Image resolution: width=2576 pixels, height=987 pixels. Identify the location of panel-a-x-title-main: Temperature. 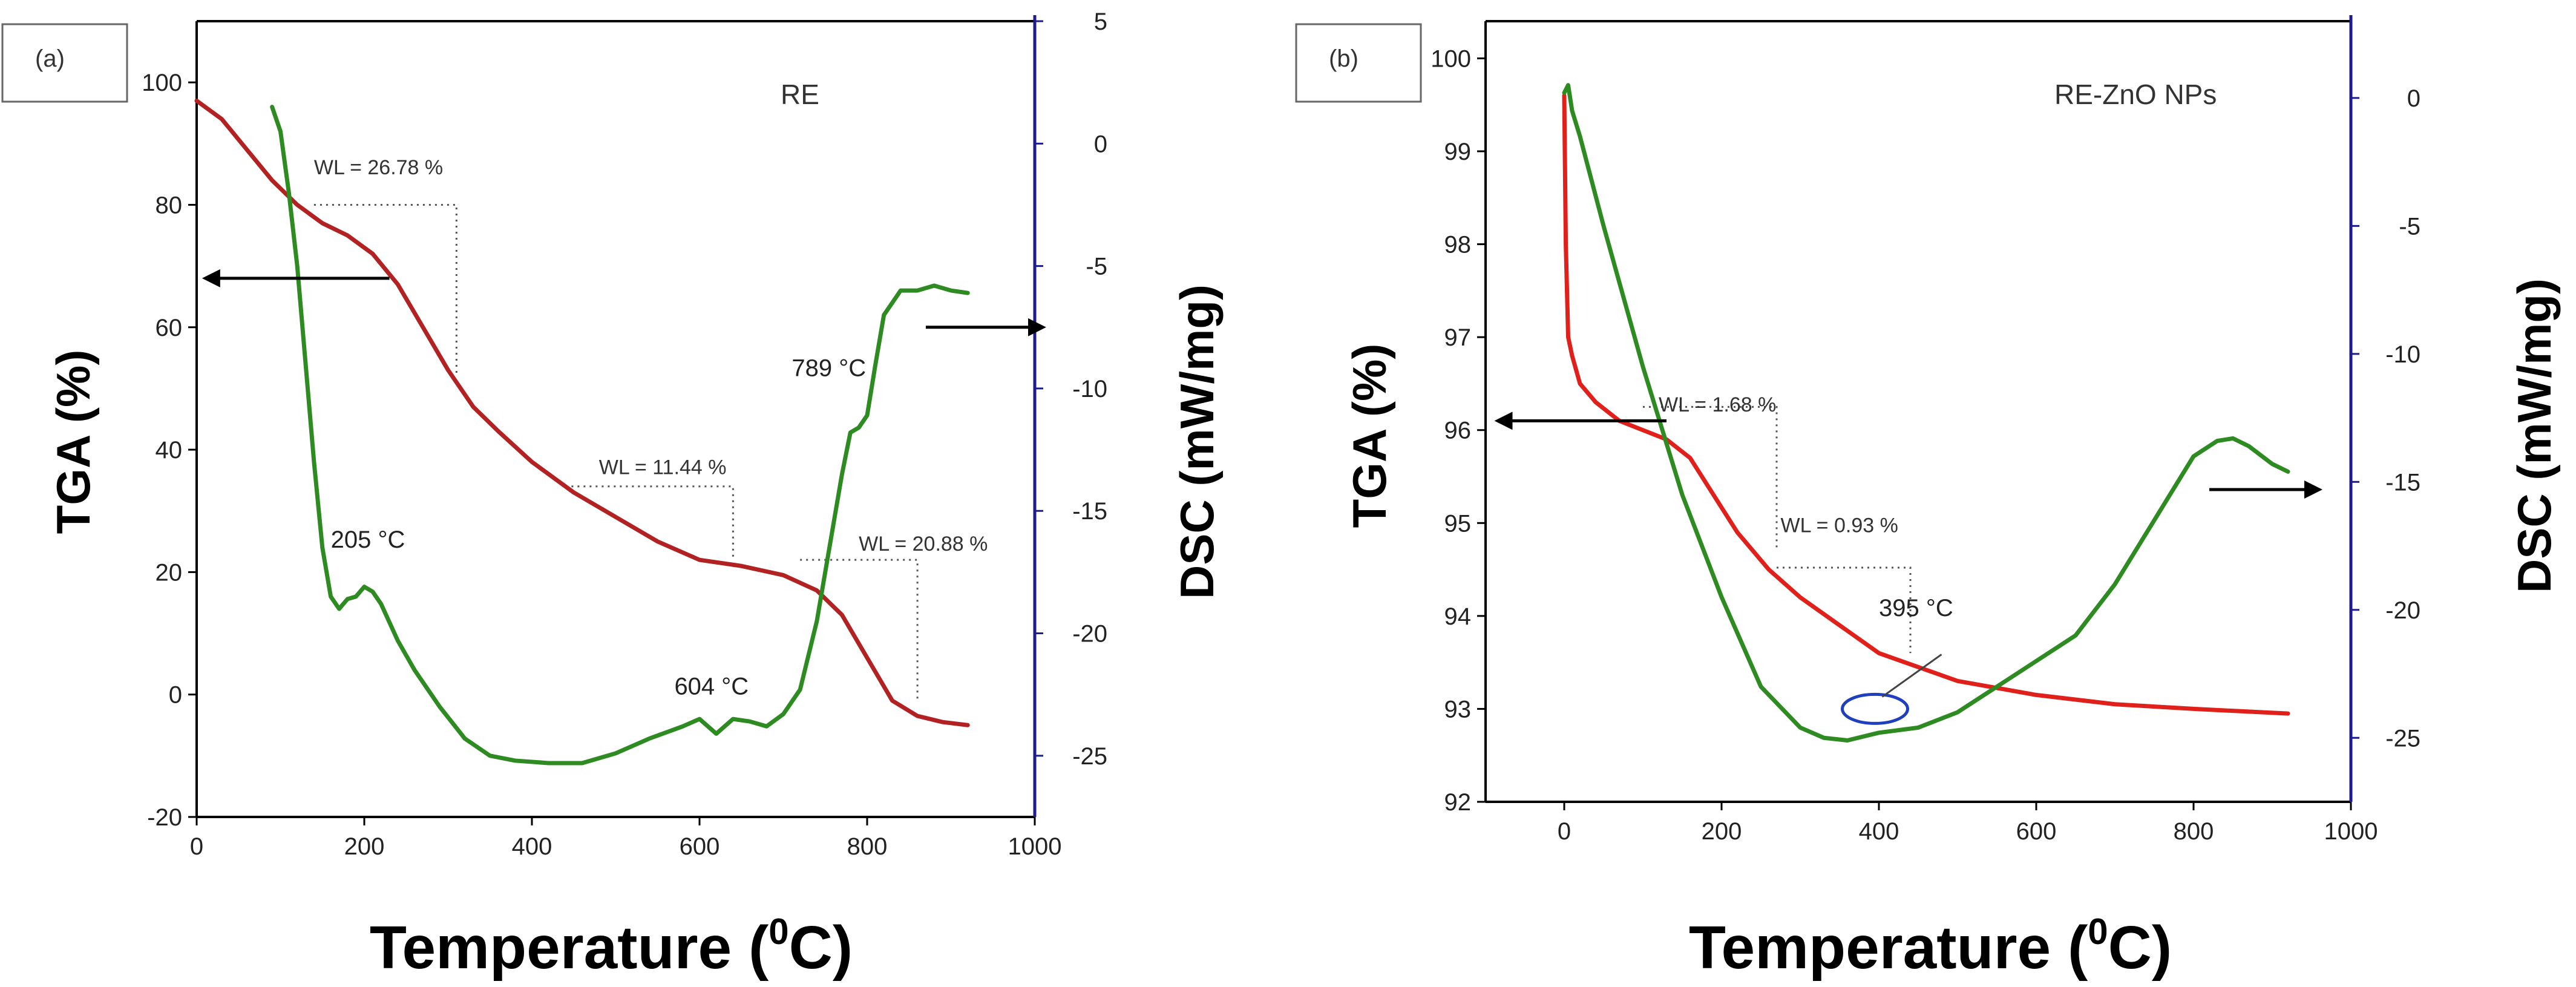
(551, 948).